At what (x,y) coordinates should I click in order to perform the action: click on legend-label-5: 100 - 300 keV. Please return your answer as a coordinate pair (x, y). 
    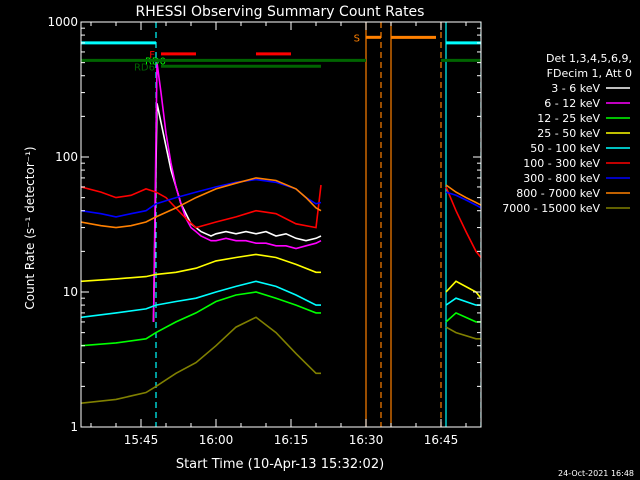
    Looking at the image, I should click on (561, 163).